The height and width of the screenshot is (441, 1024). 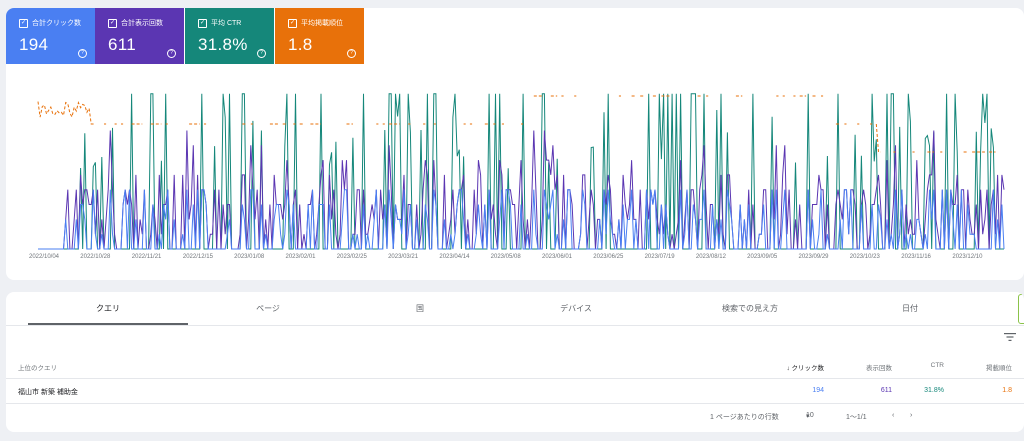 I want to click on x-tick-label: 2023/06/25, so click(x=608, y=257).